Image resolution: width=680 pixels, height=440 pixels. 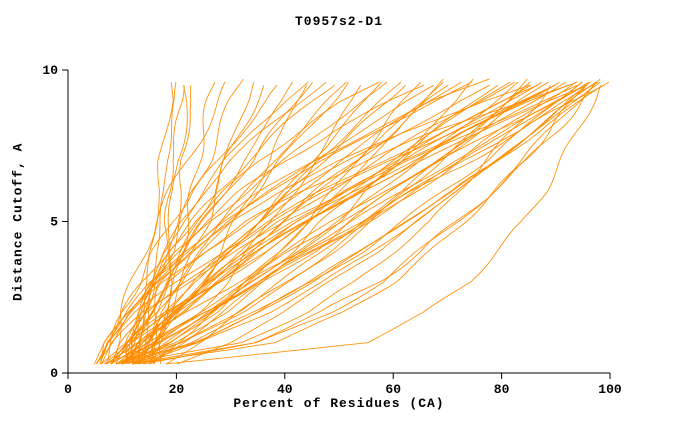 What do you see at coordinates (54, 373) in the screenshot?
I see `y-tick-label: 0` at bounding box center [54, 373].